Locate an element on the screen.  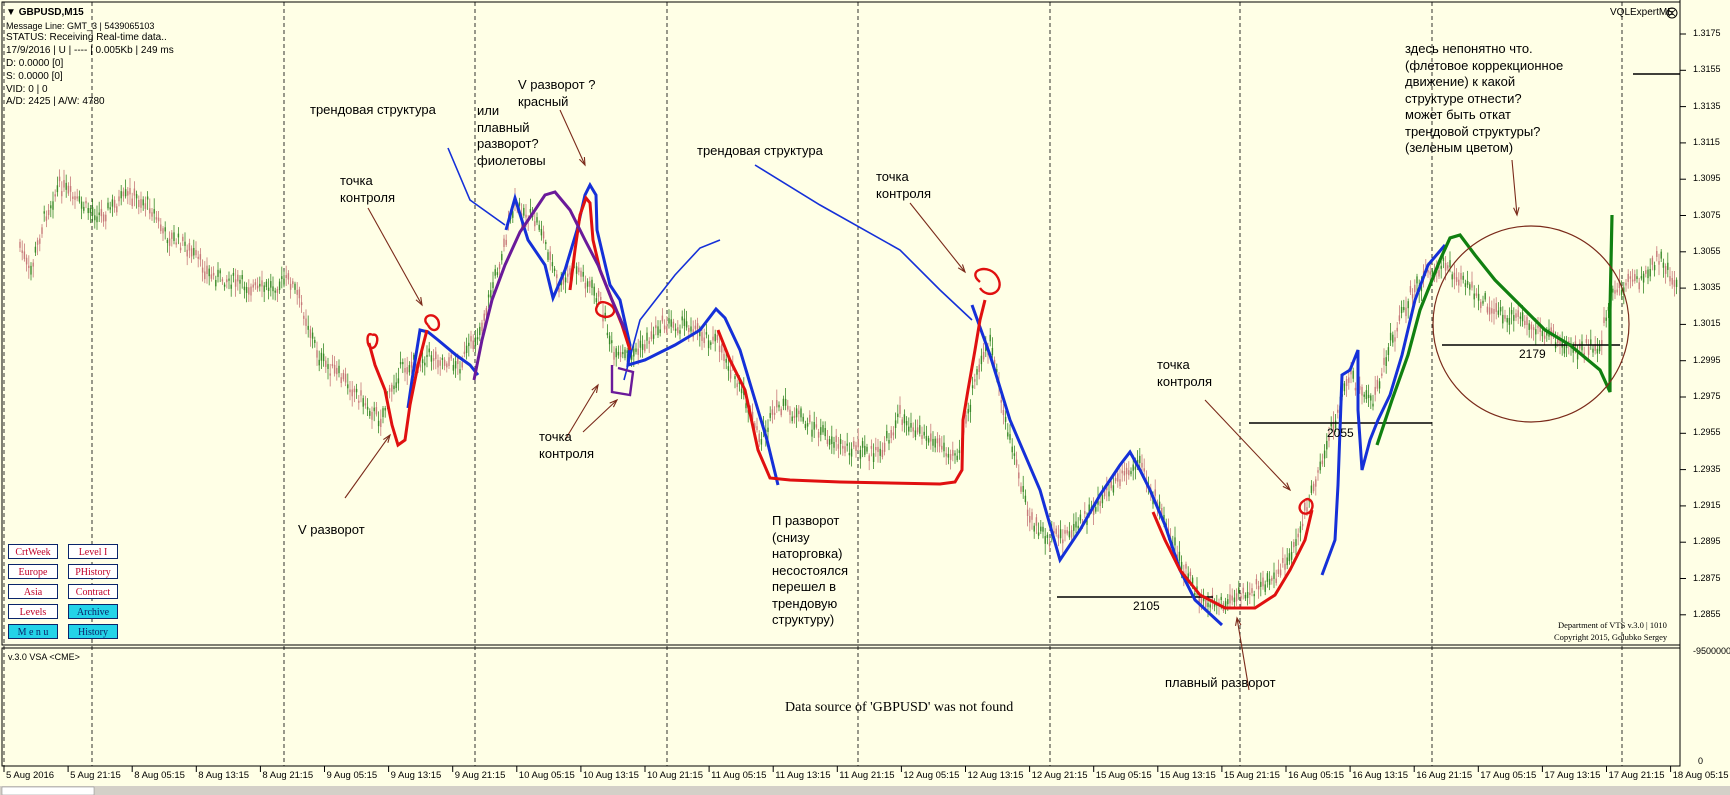
y-tick-label: 1.2935 is located at coordinates (1707, 468).